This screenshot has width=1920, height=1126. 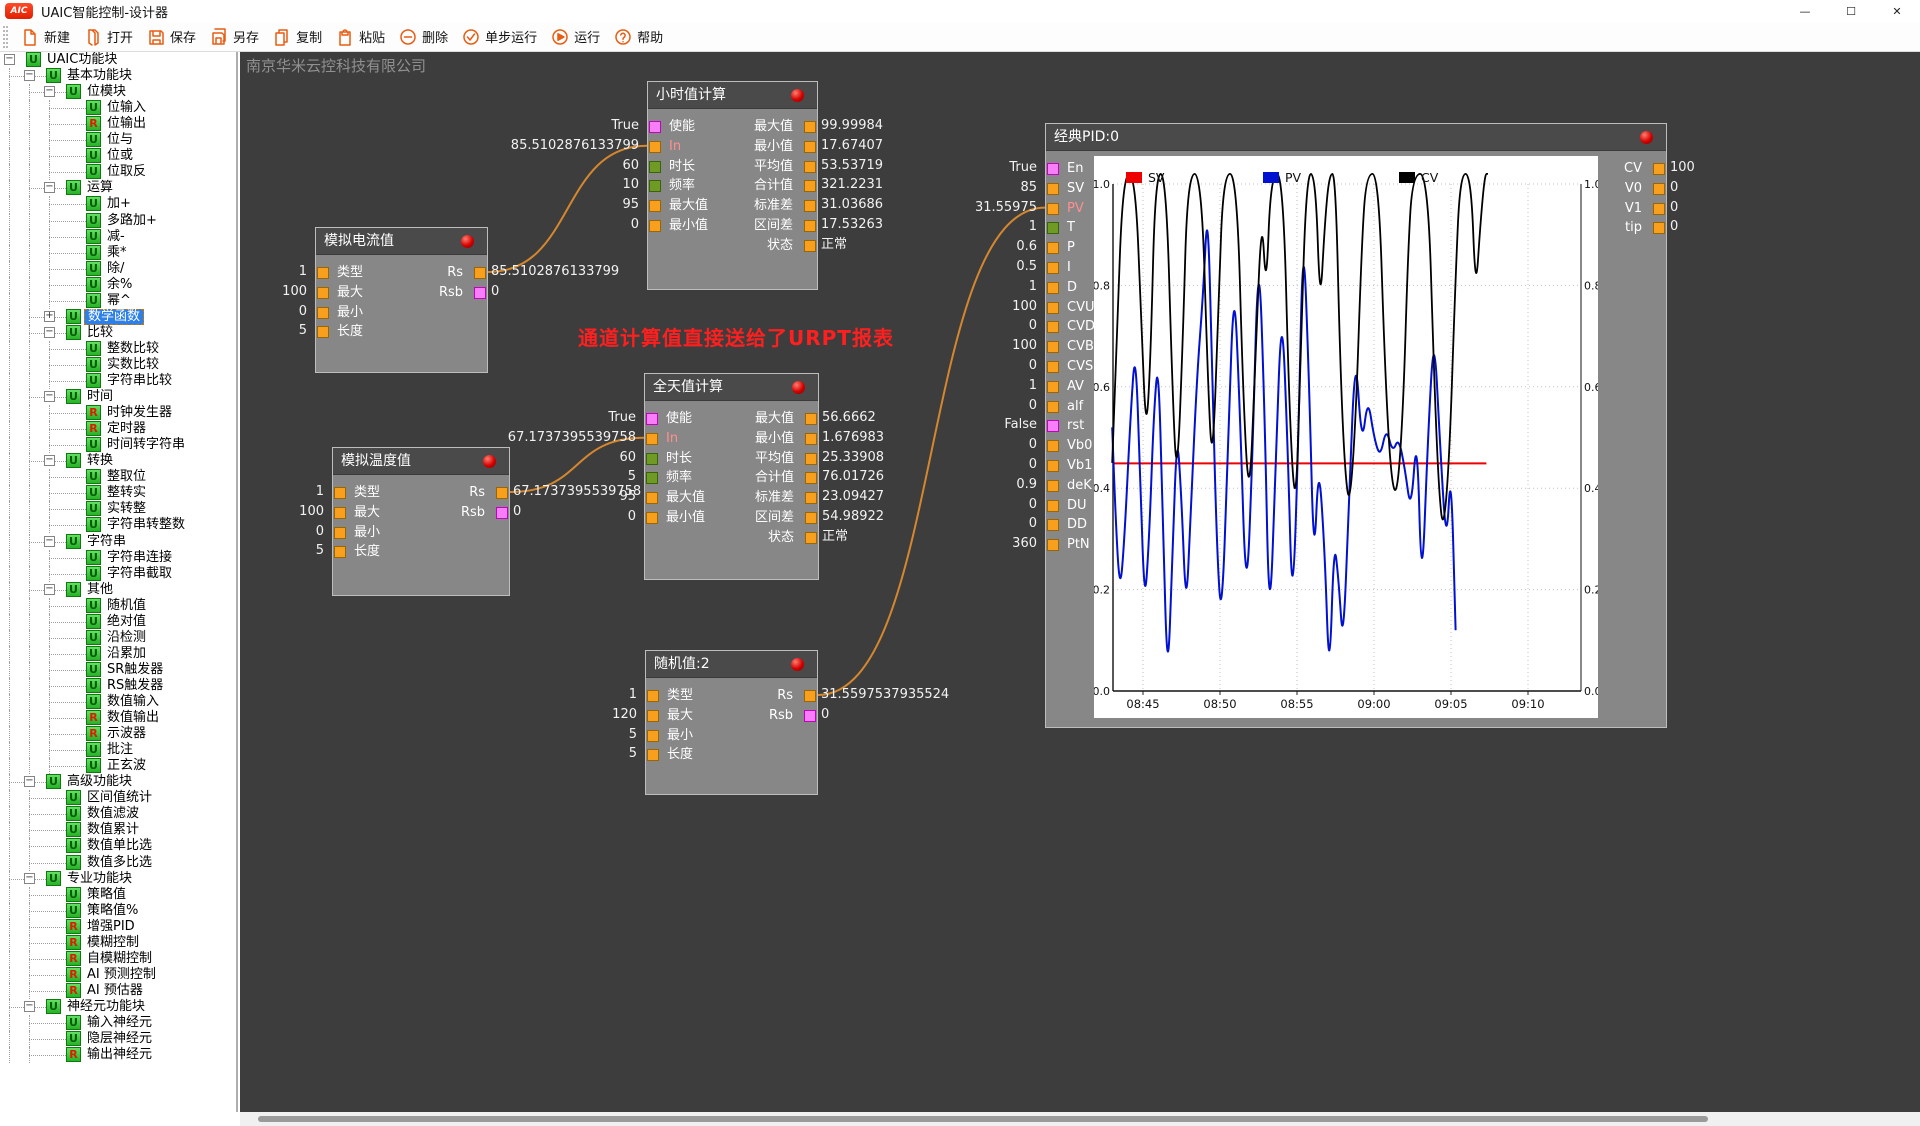 What do you see at coordinates (118, 236) in the screenshot?
I see `tree-item-减-: U 减-` at bounding box center [118, 236].